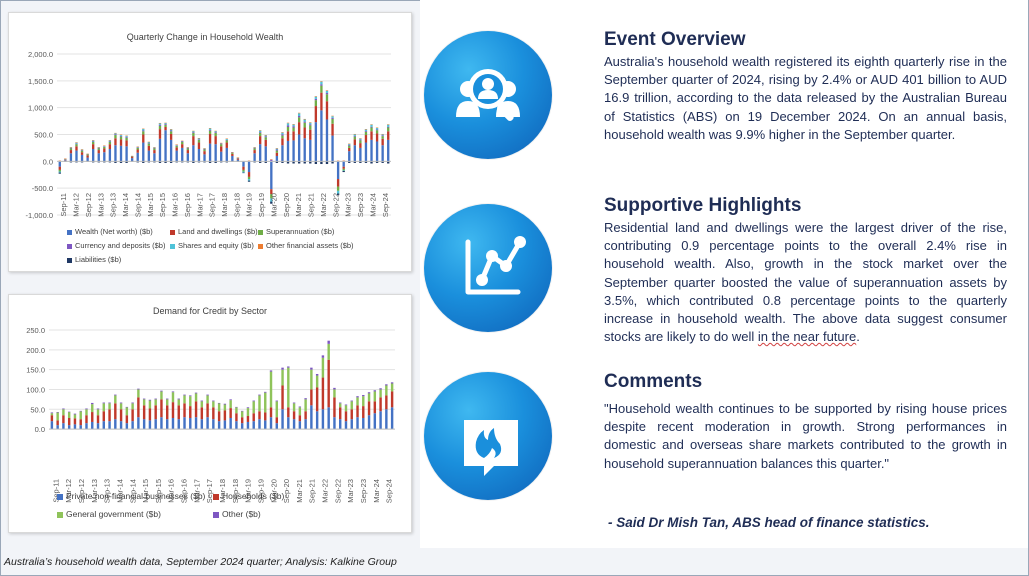  Describe the element at coordinates (136, 496) in the screenshot. I see `legend-label: Private non-financial businesses ($b)` at that location.